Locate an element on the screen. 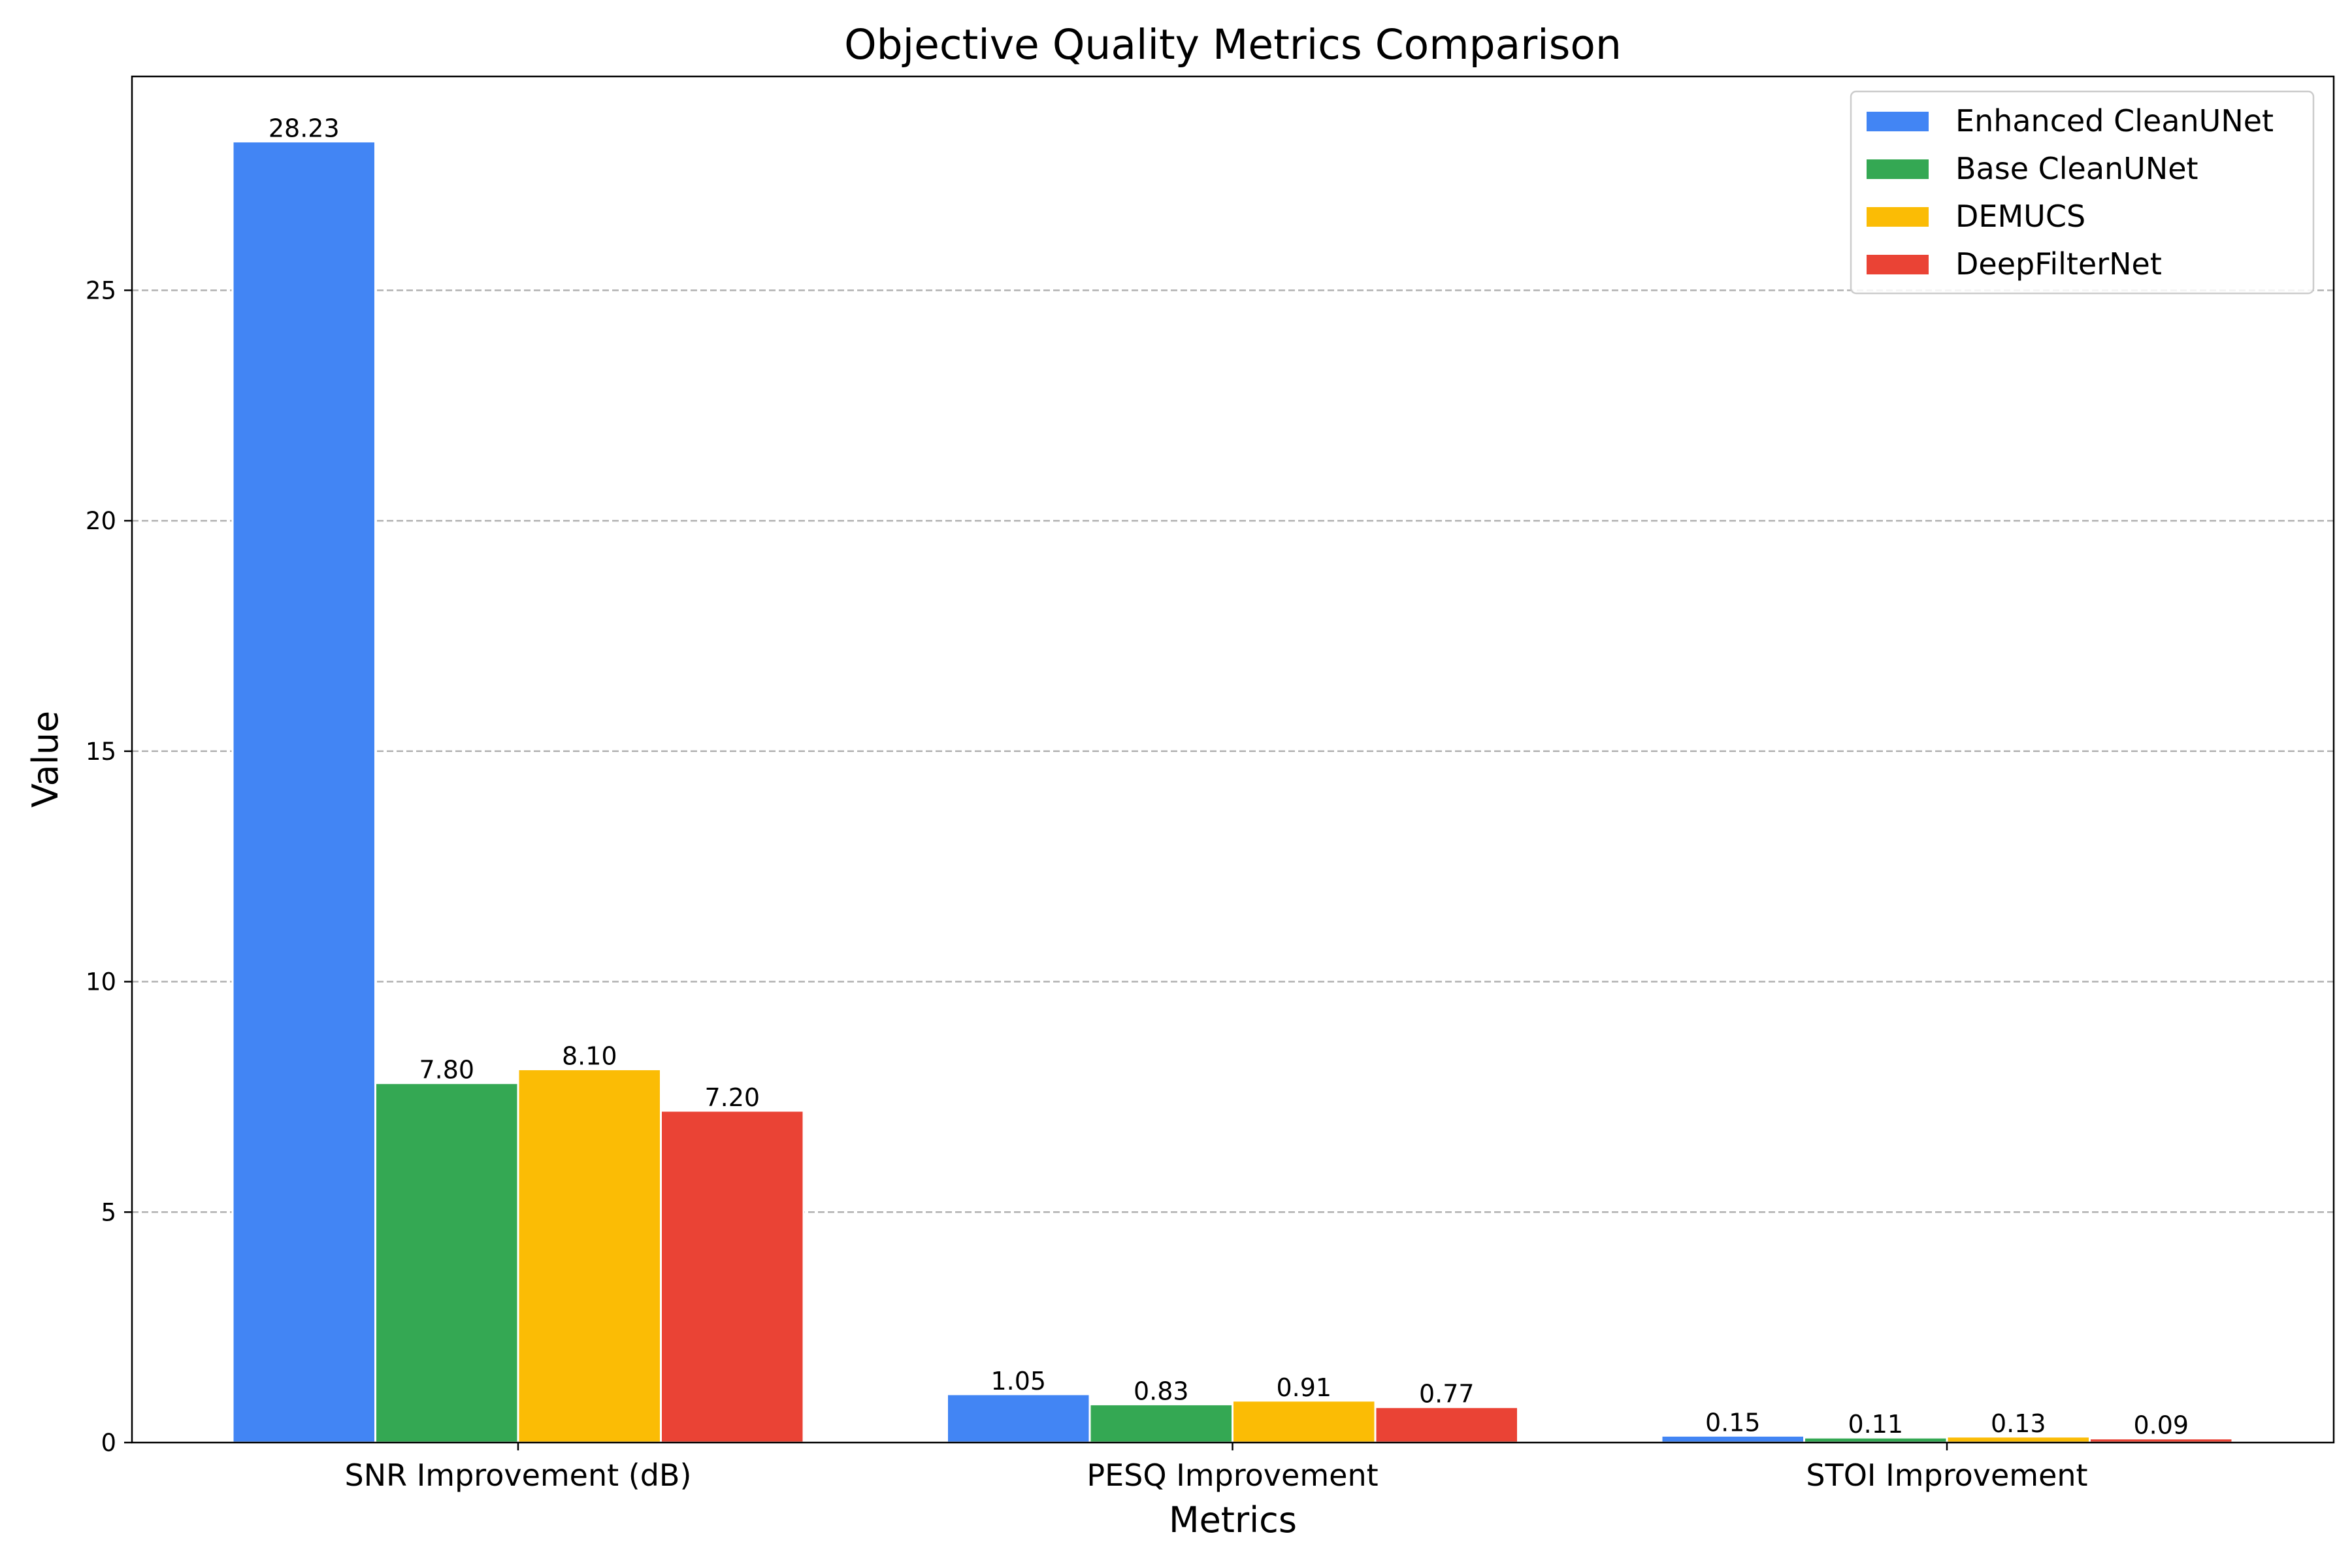 The image size is (2352, 1568). data-label: 0.11 is located at coordinates (1875, 1424).